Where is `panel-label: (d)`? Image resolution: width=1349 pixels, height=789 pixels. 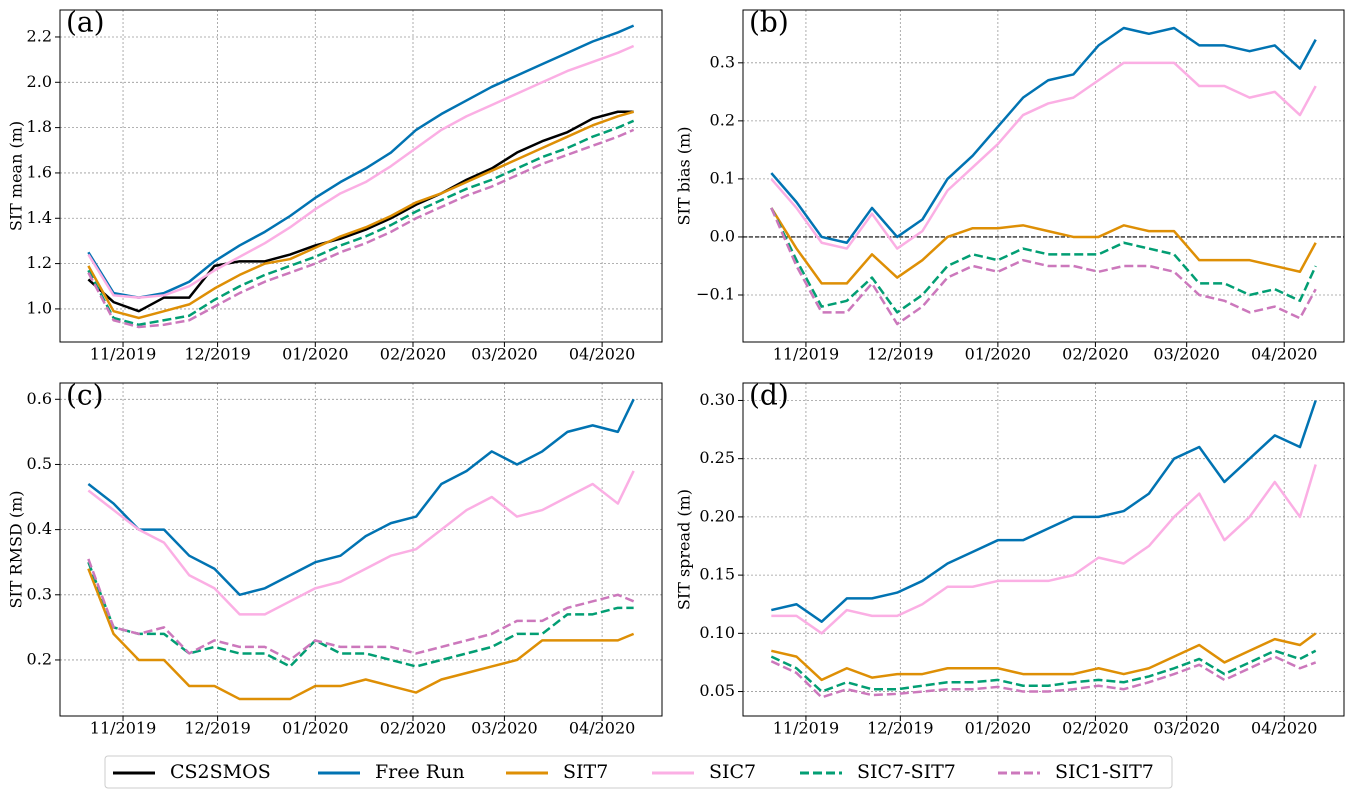 panel-label: (d) is located at coordinates (769, 395).